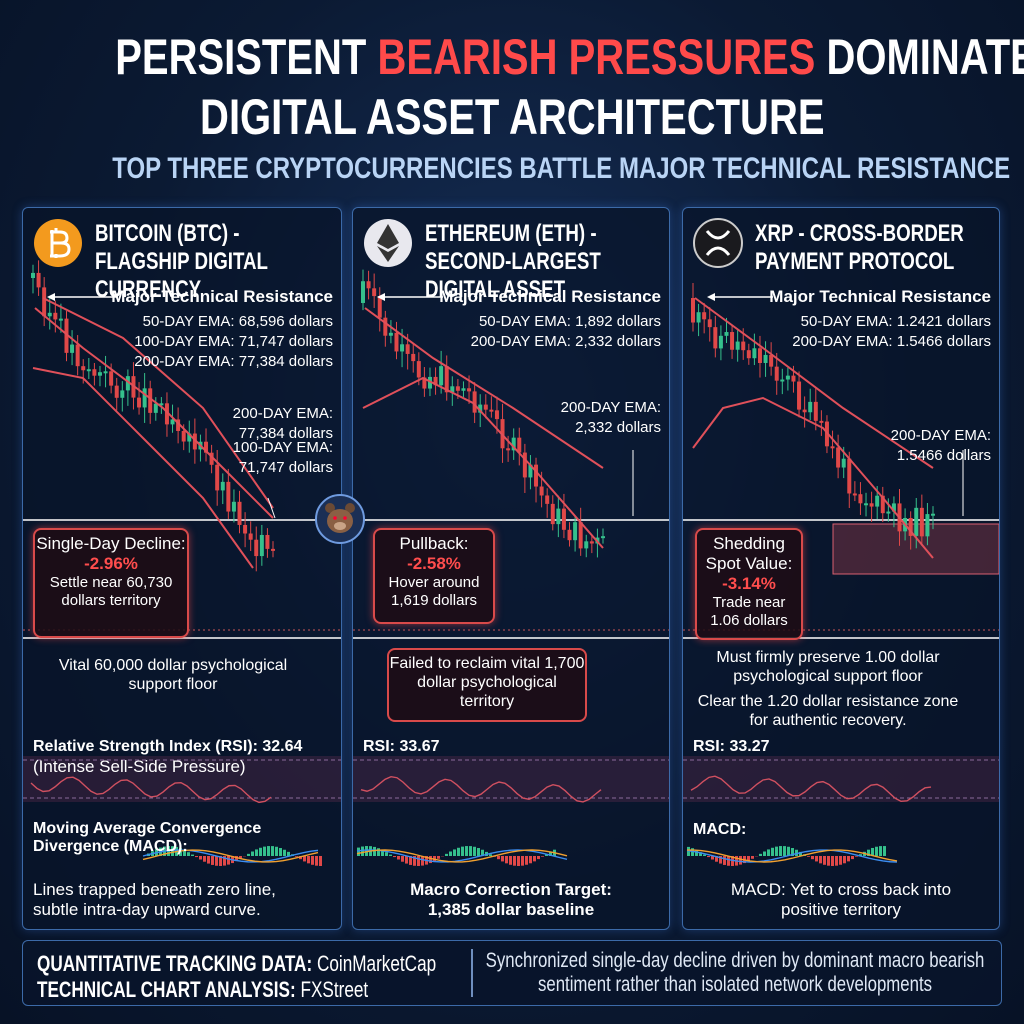  I want to click on ema-label: 200-DAY EMA: 1.5466 dollars, so click(940, 445).